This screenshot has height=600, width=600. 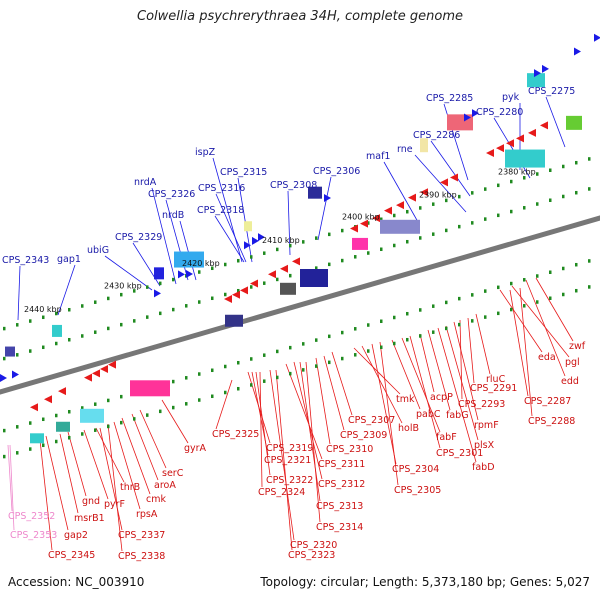 I want to click on top-gene-label: nrdB, so click(x=173, y=215).